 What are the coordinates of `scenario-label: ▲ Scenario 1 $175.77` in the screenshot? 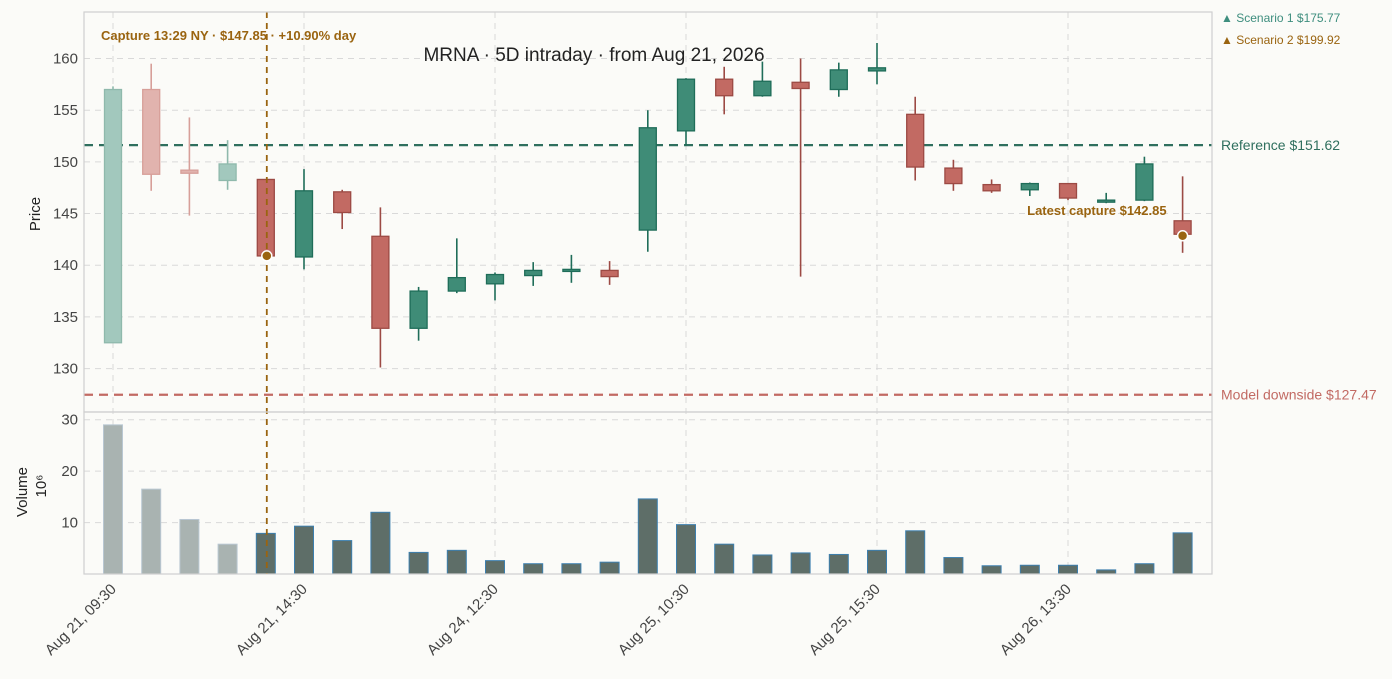 It's located at (1281, 18).